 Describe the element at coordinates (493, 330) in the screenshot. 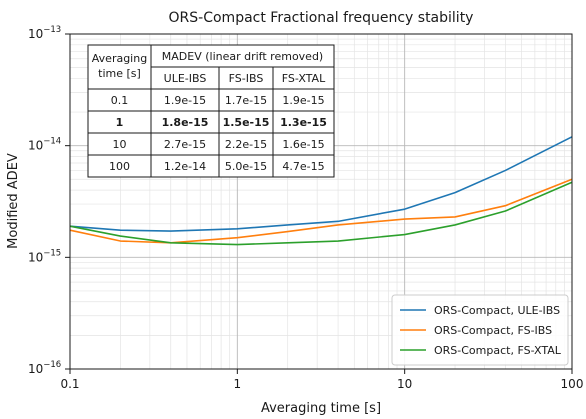

I see `legend-label: ORS-Compact, FS-IBS` at that location.